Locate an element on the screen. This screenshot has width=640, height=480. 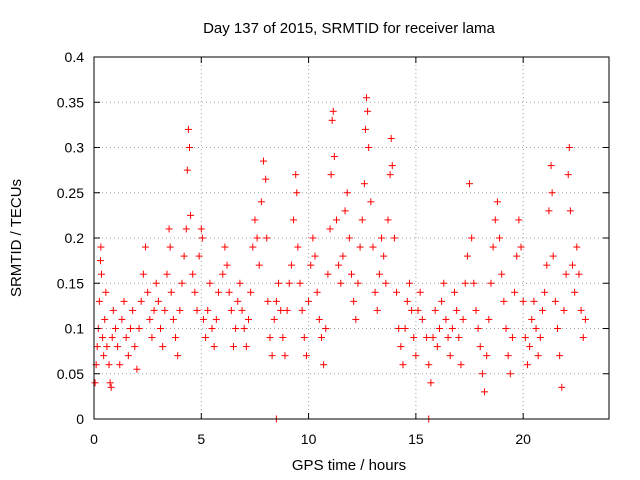
x-tick-label: 0 is located at coordinates (94, 439).